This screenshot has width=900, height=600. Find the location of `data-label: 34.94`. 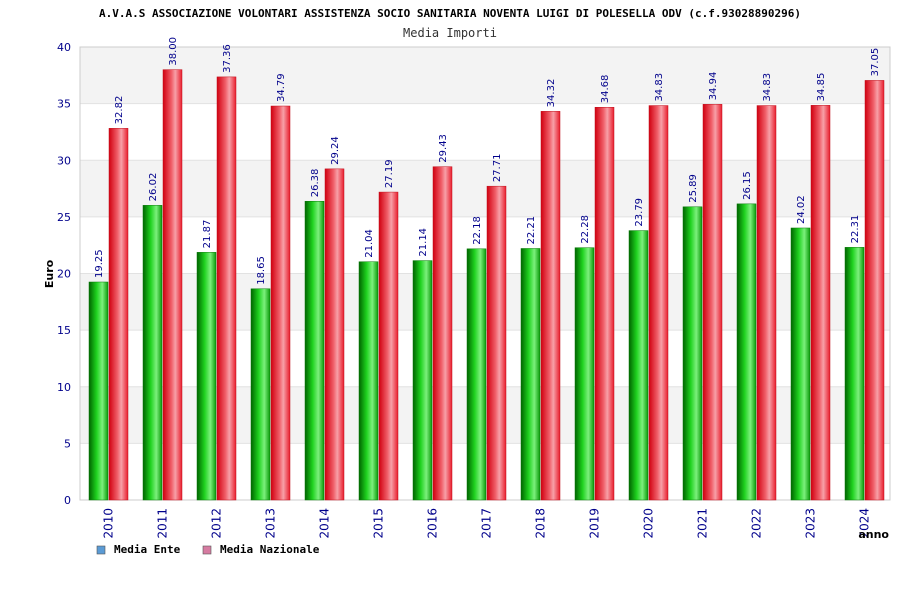

data-label: 34.94 is located at coordinates (713, 86).